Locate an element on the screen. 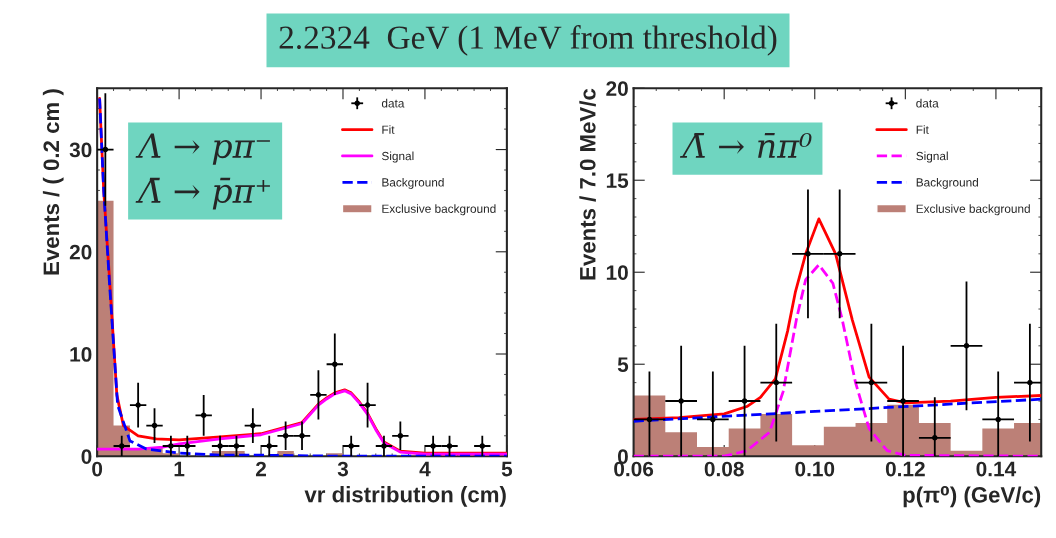 This screenshot has width=1056, height=538. x-tick-label: 0.10 is located at coordinates (815, 469).